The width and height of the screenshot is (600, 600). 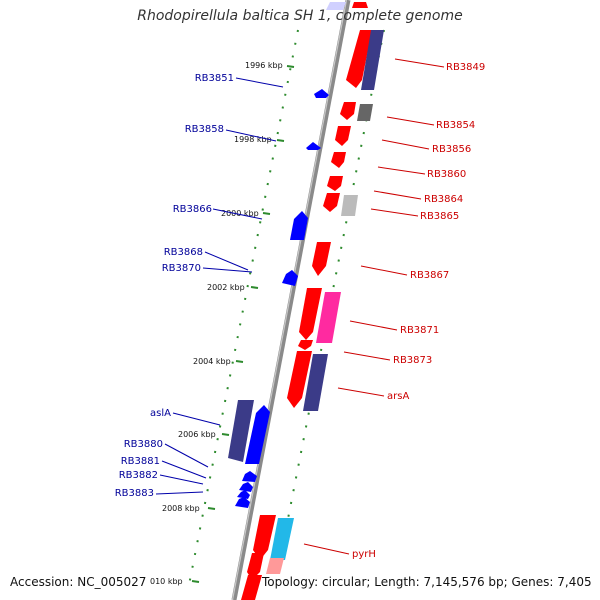 What do you see at coordinates (443, 199) in the screenshot?
I see `gene-label-rb3864: RB3864` at bounding box center [443, 199].